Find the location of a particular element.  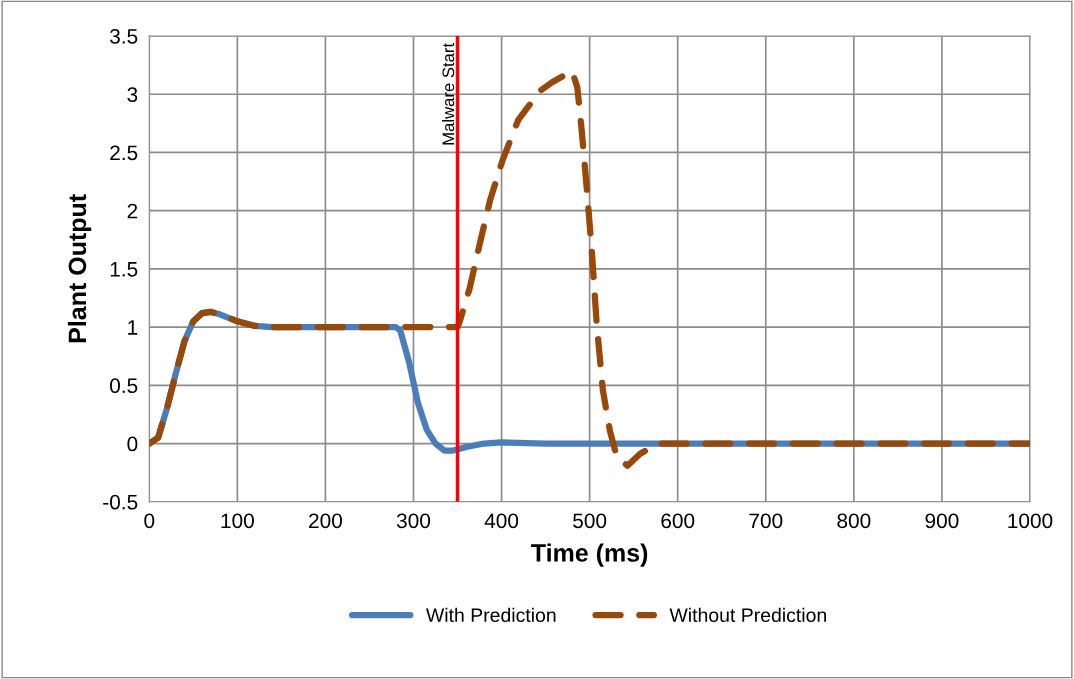

y-tick-label: -0.5 is located at coordinates (120, 502).